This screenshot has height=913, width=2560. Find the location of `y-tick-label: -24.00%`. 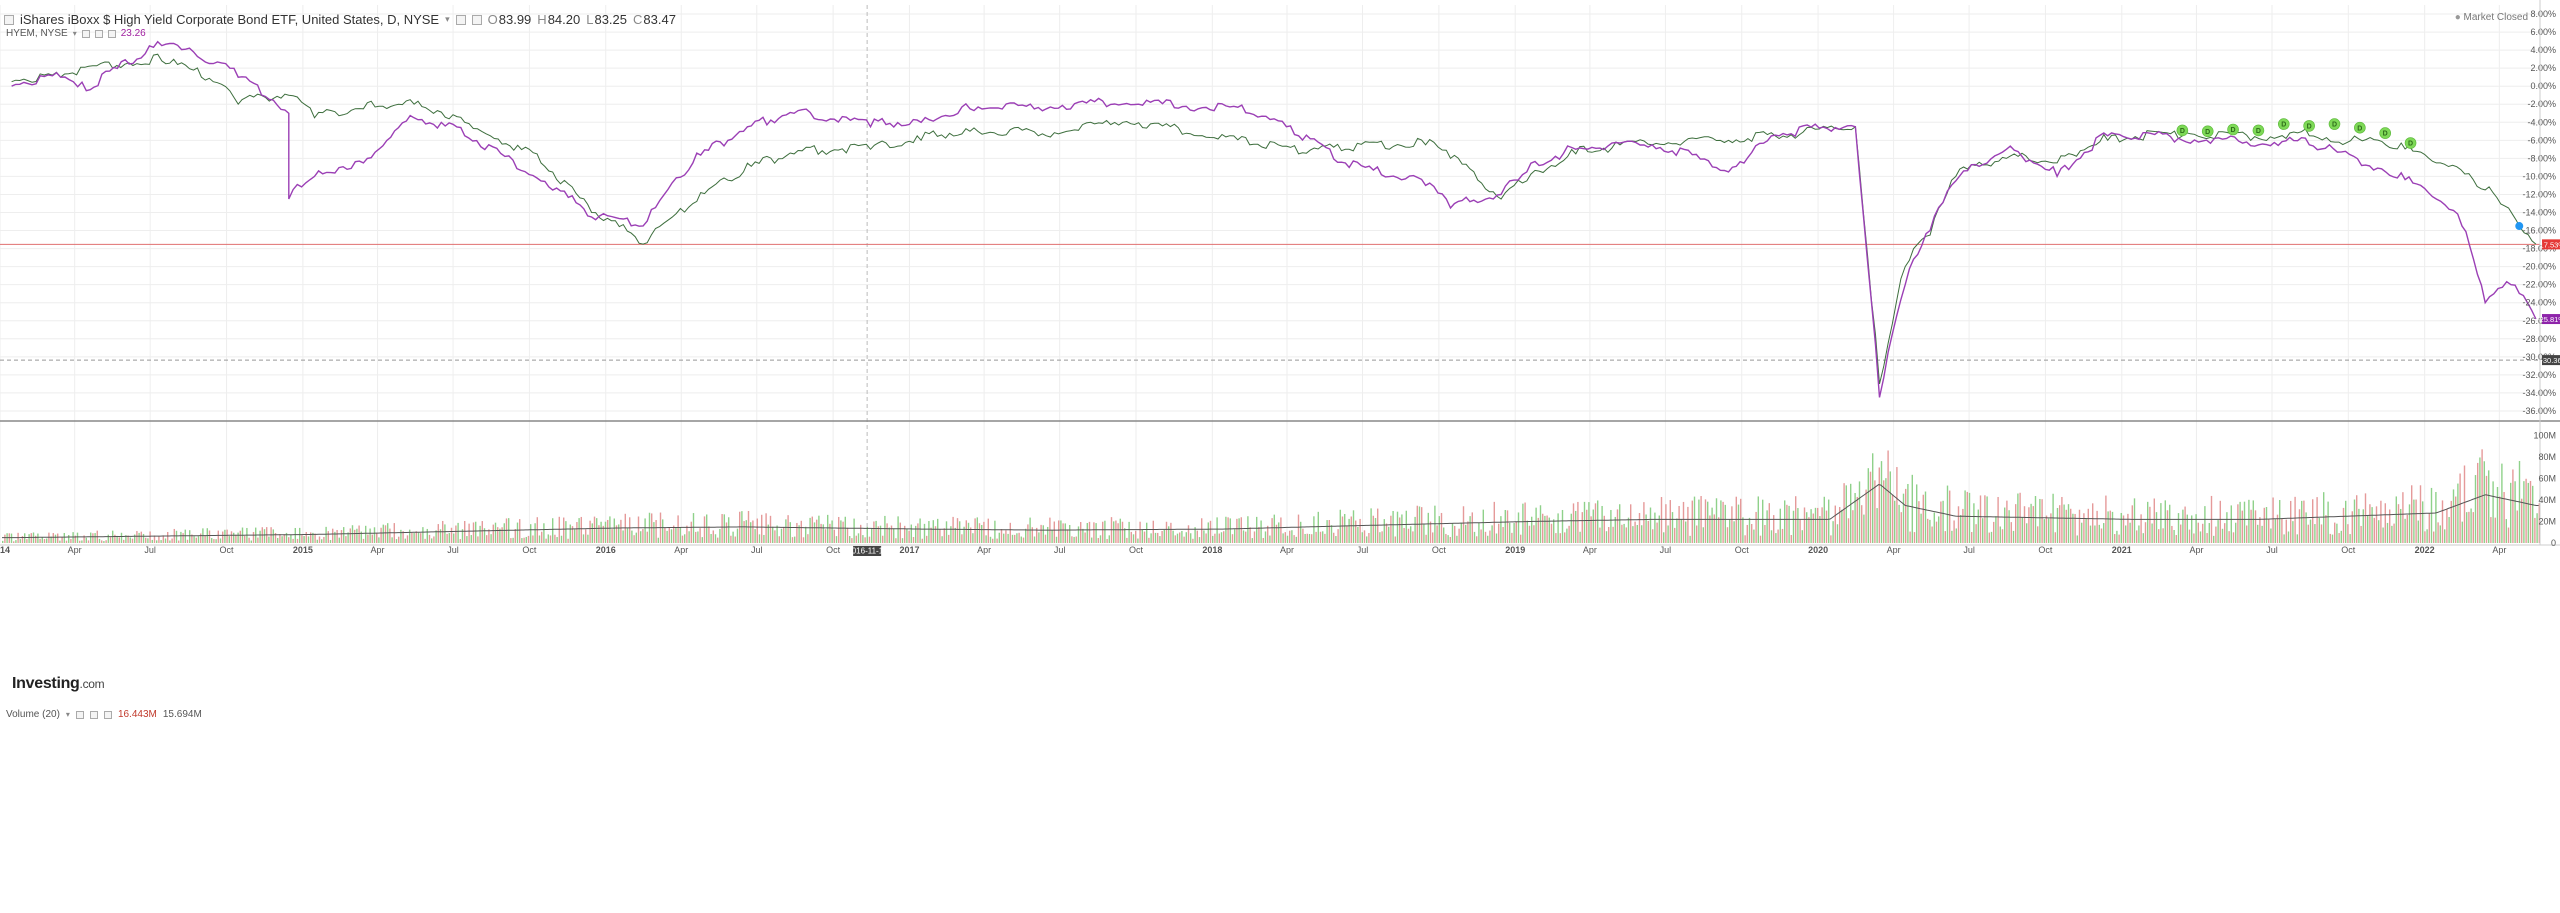

y-tick-label: -24.00% is located at coordinates (2539, 303).